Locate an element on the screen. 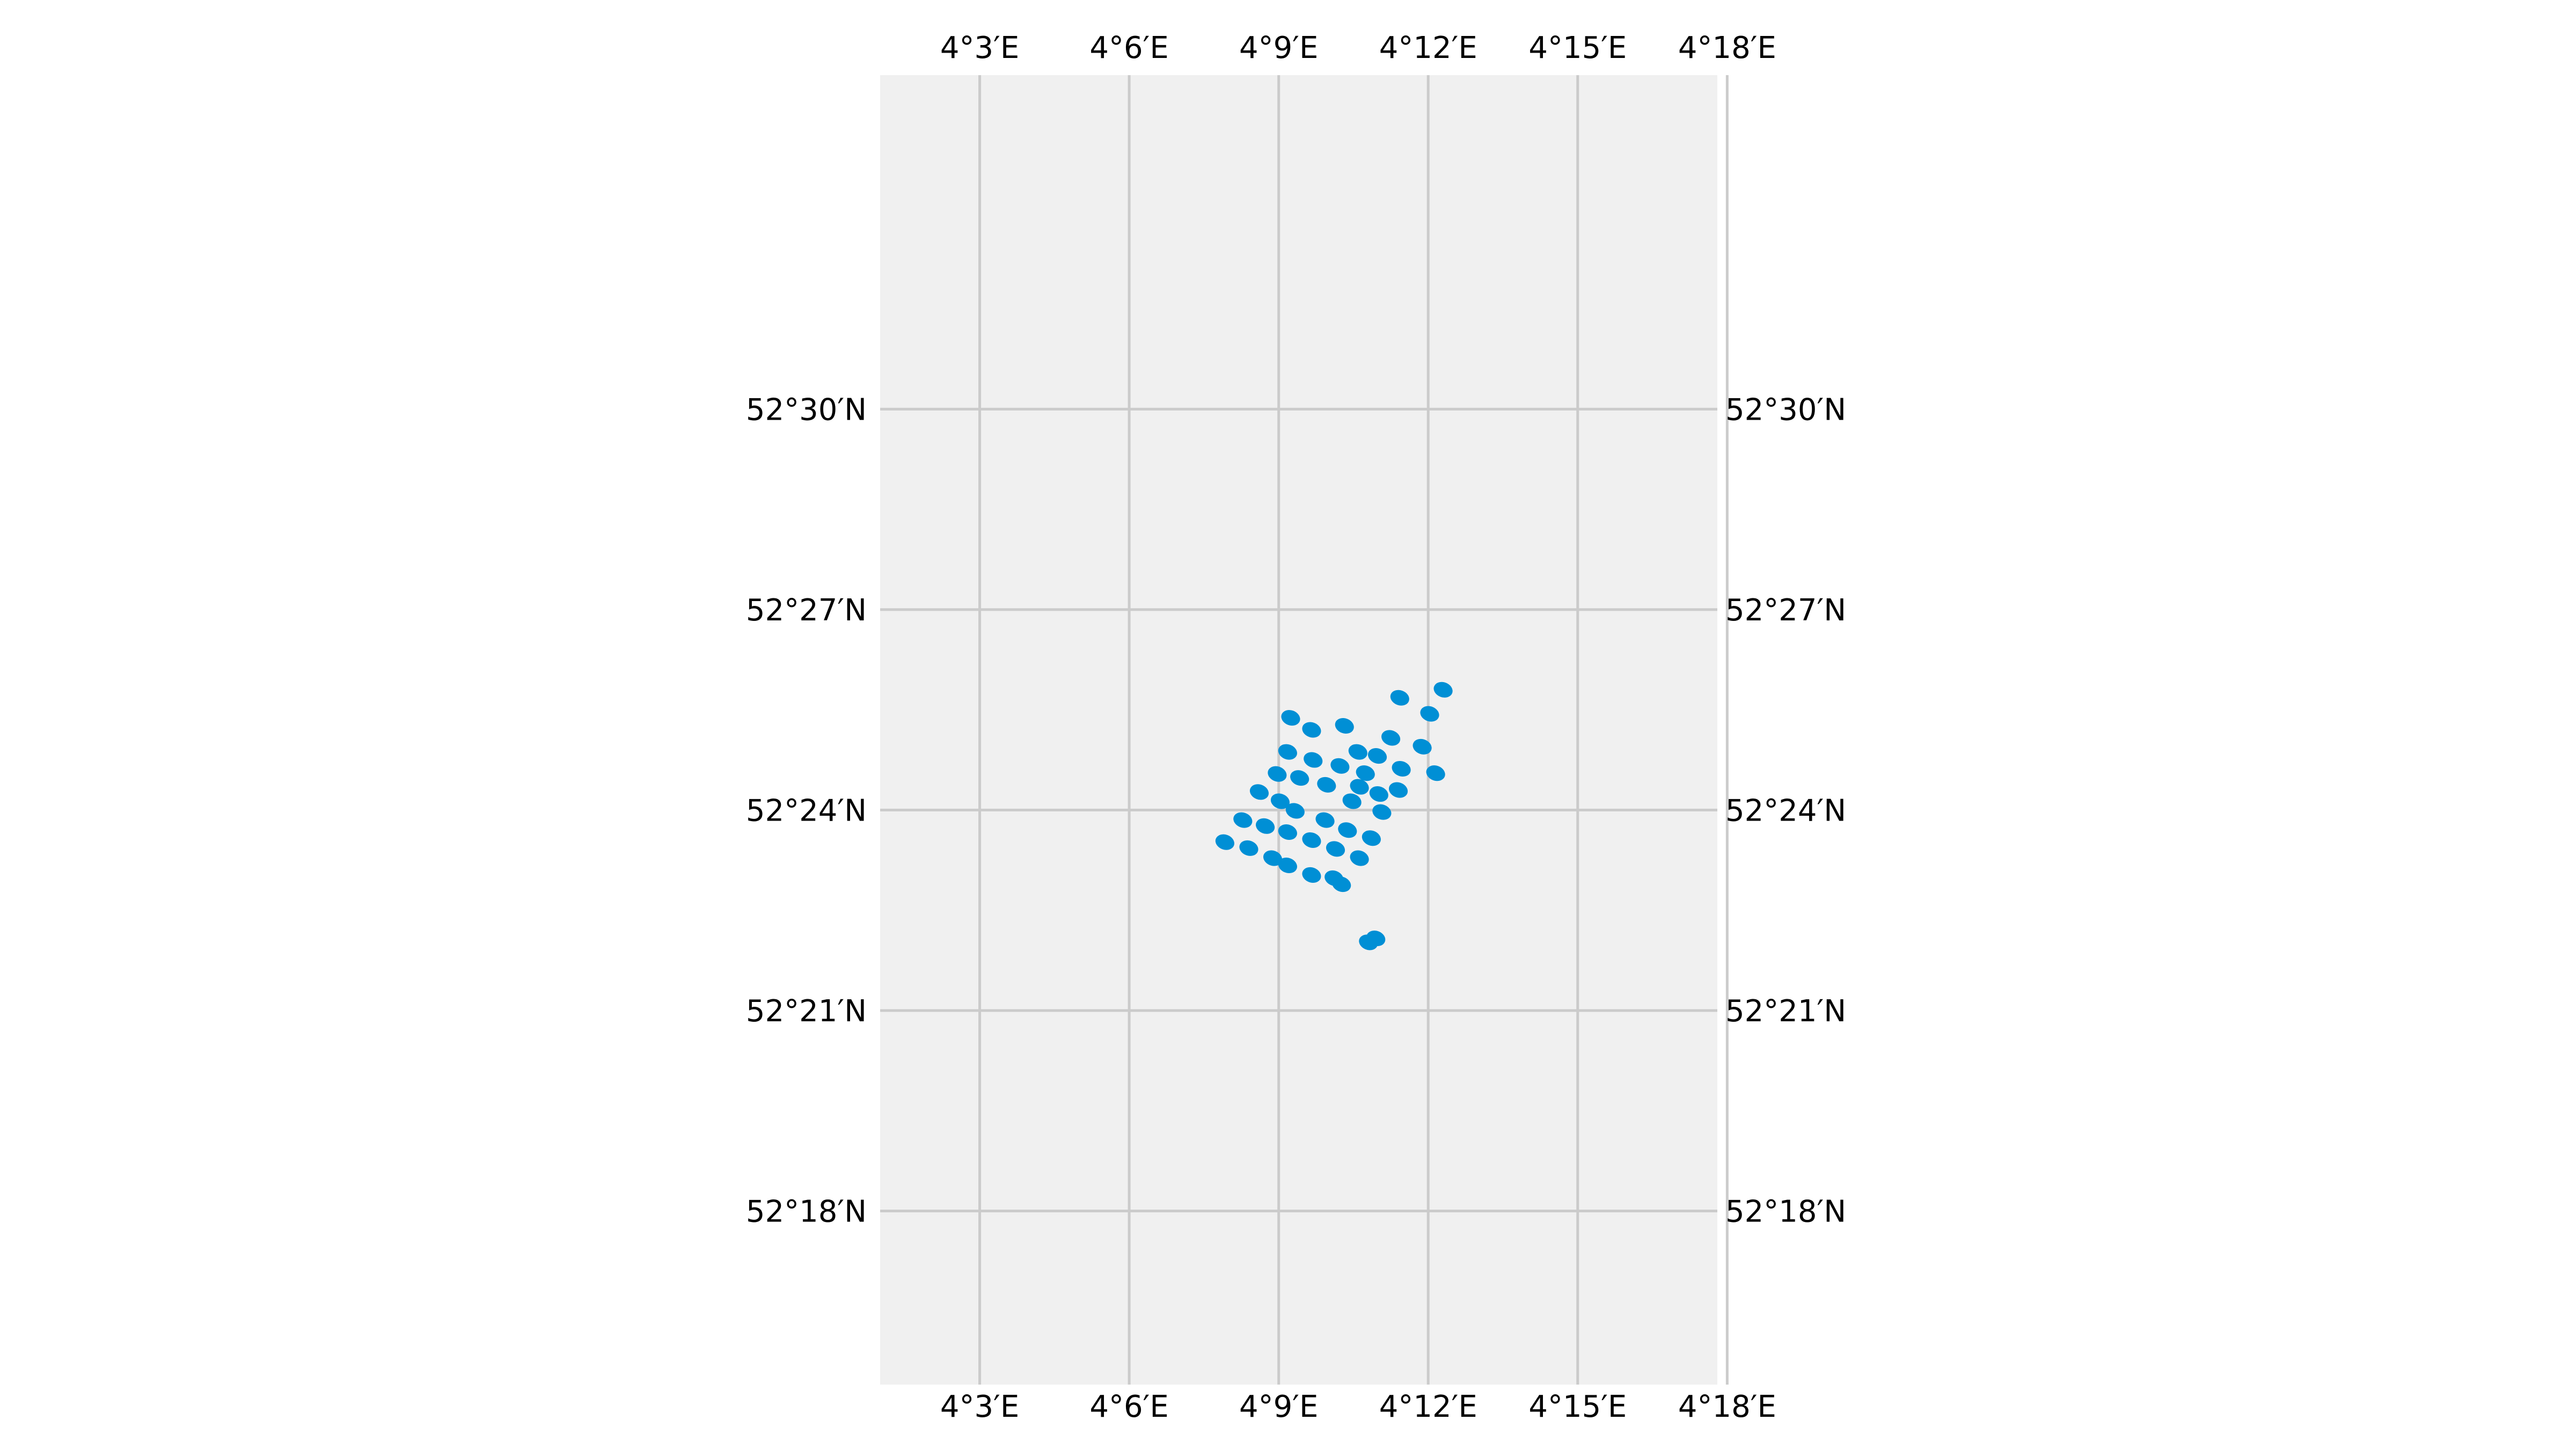  lon-label-bottom: 4°12′E is located at coordinates (1428, 1406).